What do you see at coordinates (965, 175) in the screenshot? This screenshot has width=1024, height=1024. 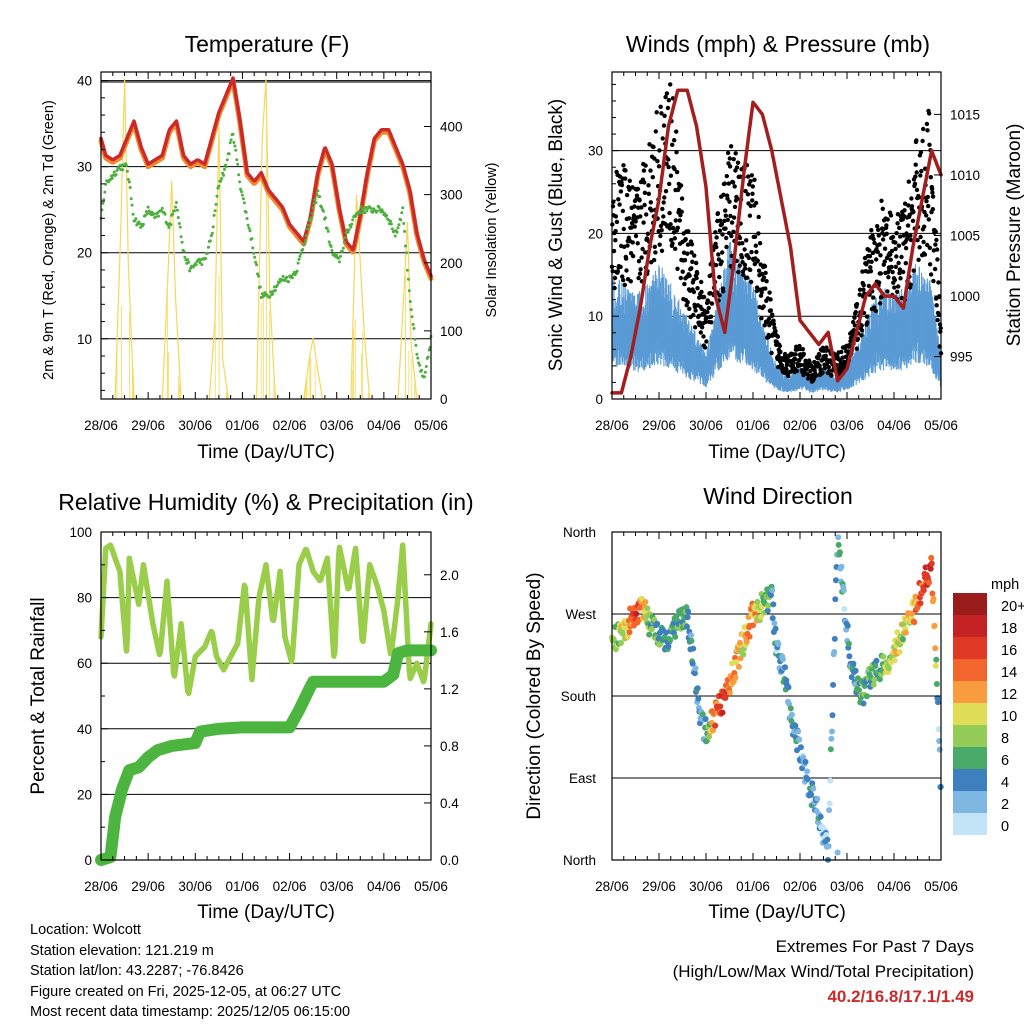 I see `y2-tick-label: 1010` at bounding box center [965, 175].